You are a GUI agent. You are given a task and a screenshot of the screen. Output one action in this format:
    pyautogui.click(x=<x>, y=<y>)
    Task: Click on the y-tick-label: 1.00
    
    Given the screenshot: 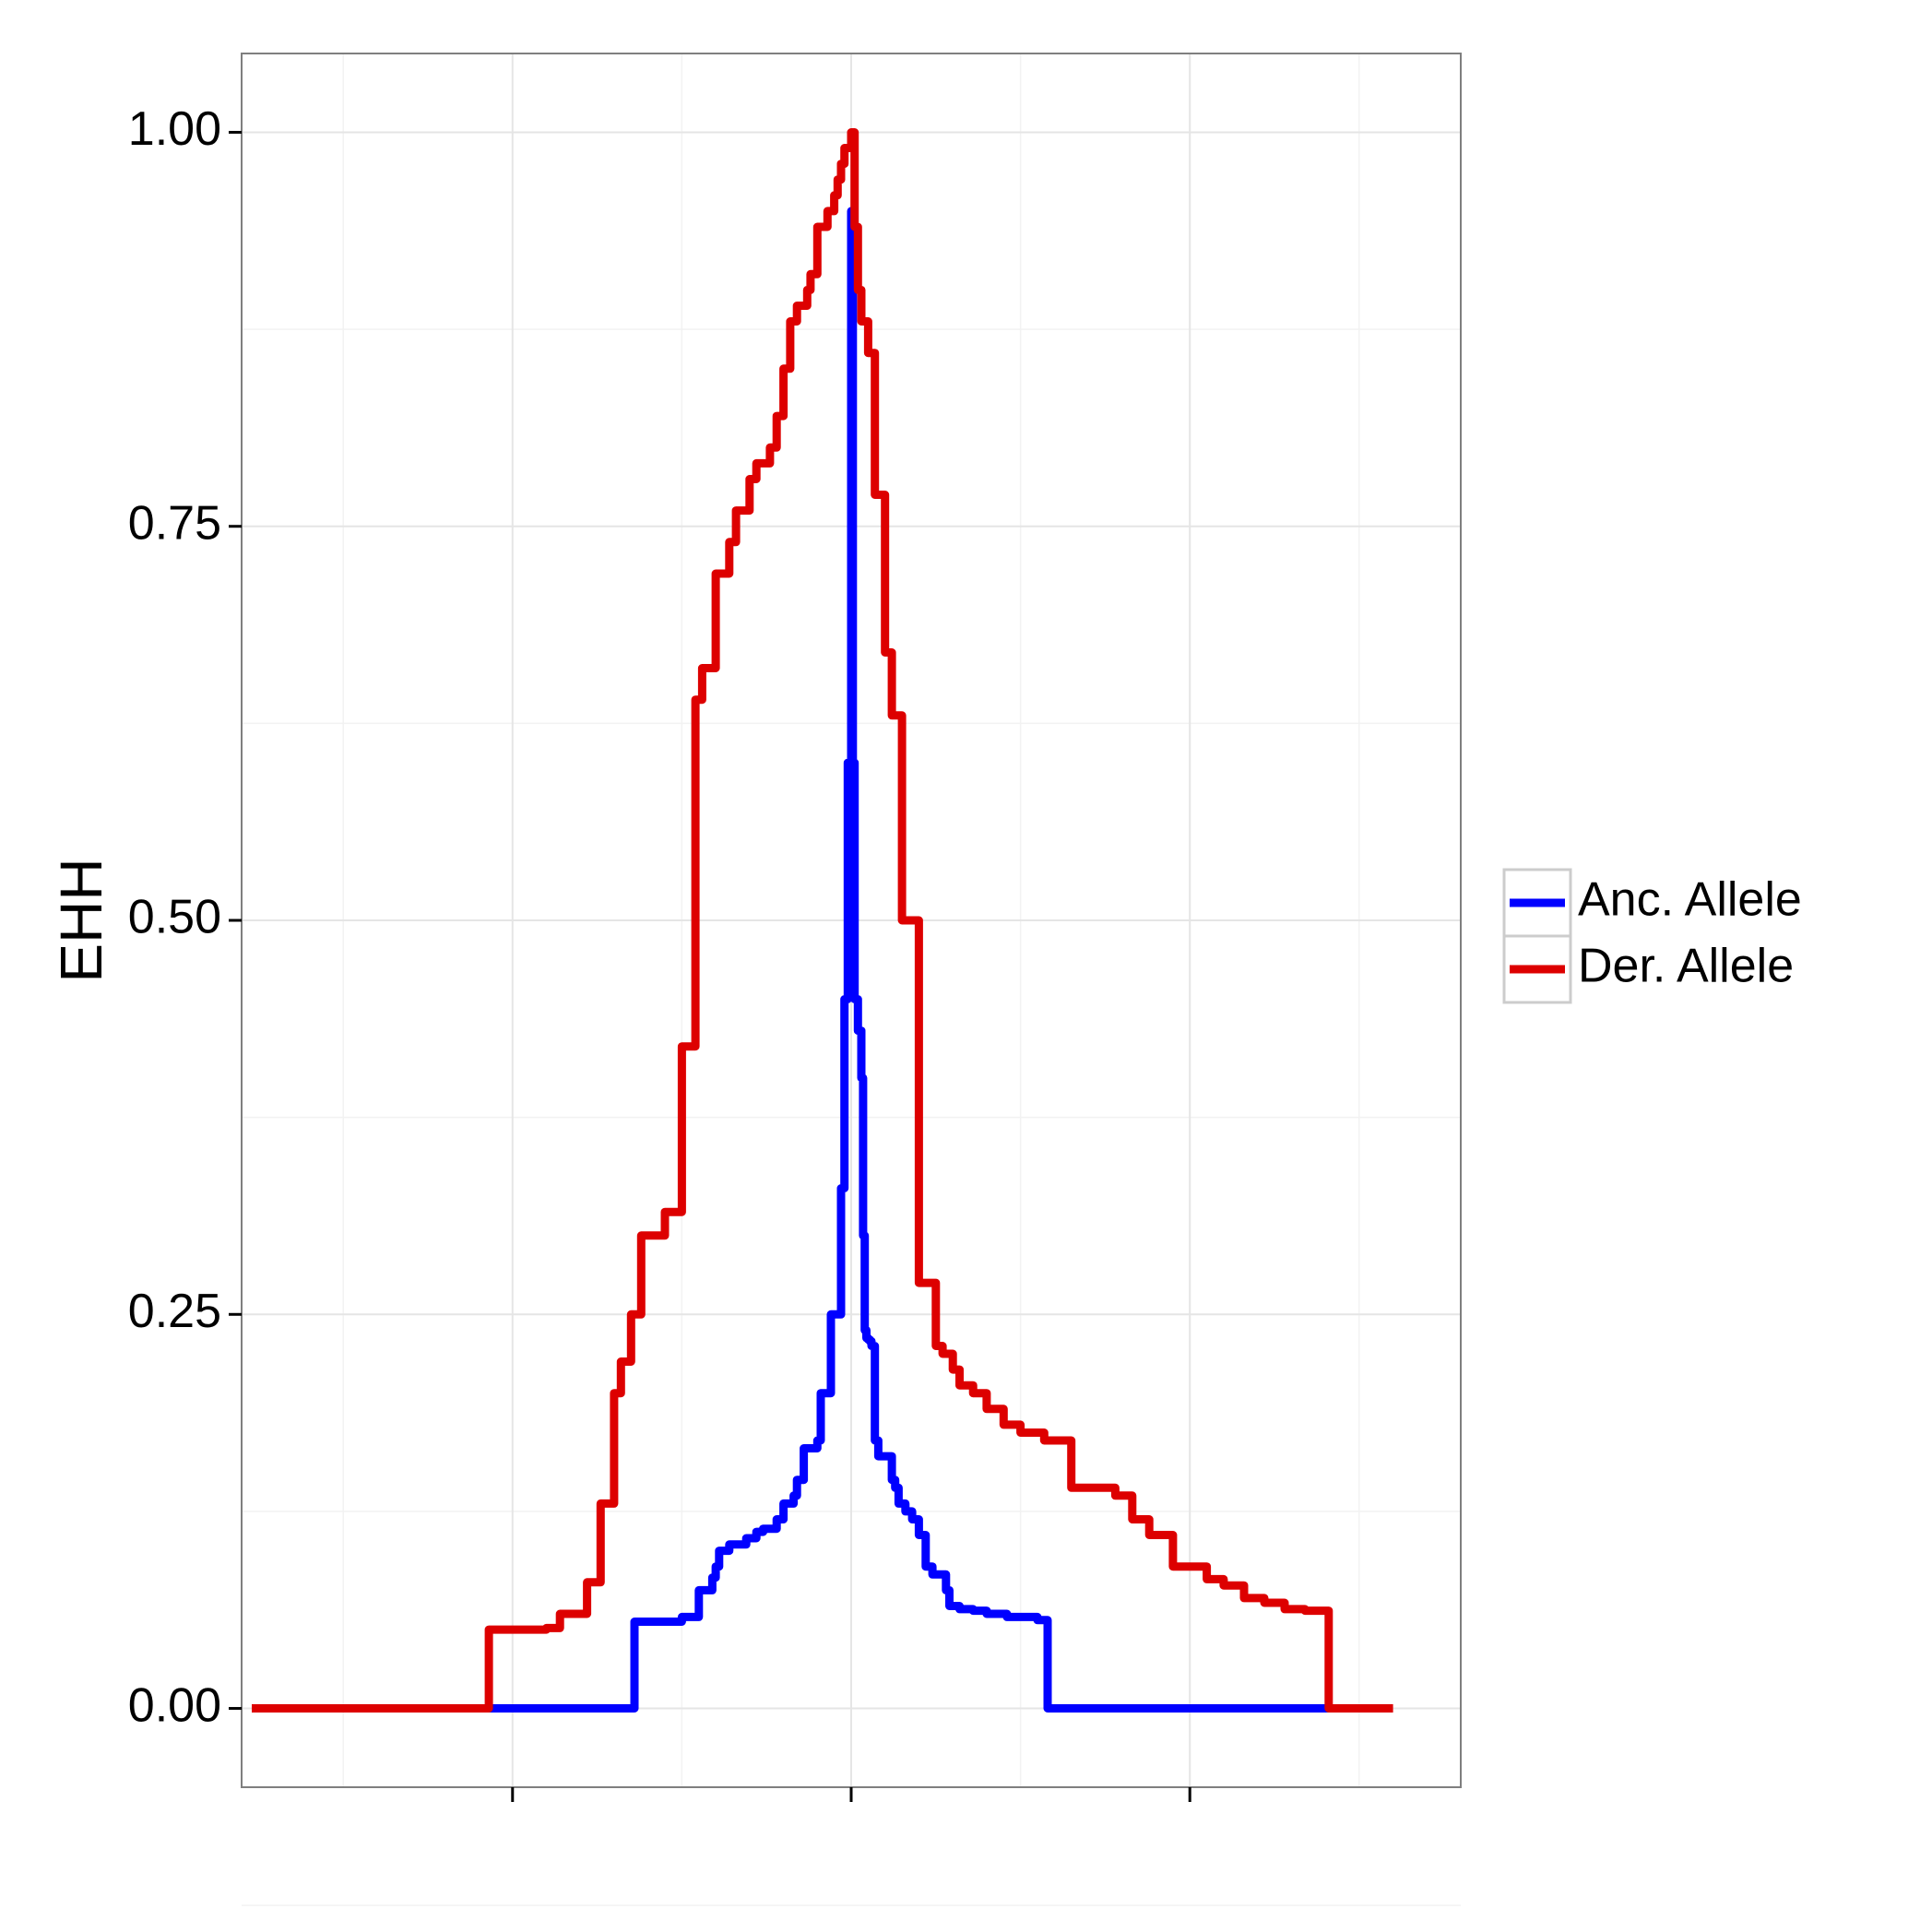 What is the action you would take?
    pyautogui.click(x=174, y=129)
    